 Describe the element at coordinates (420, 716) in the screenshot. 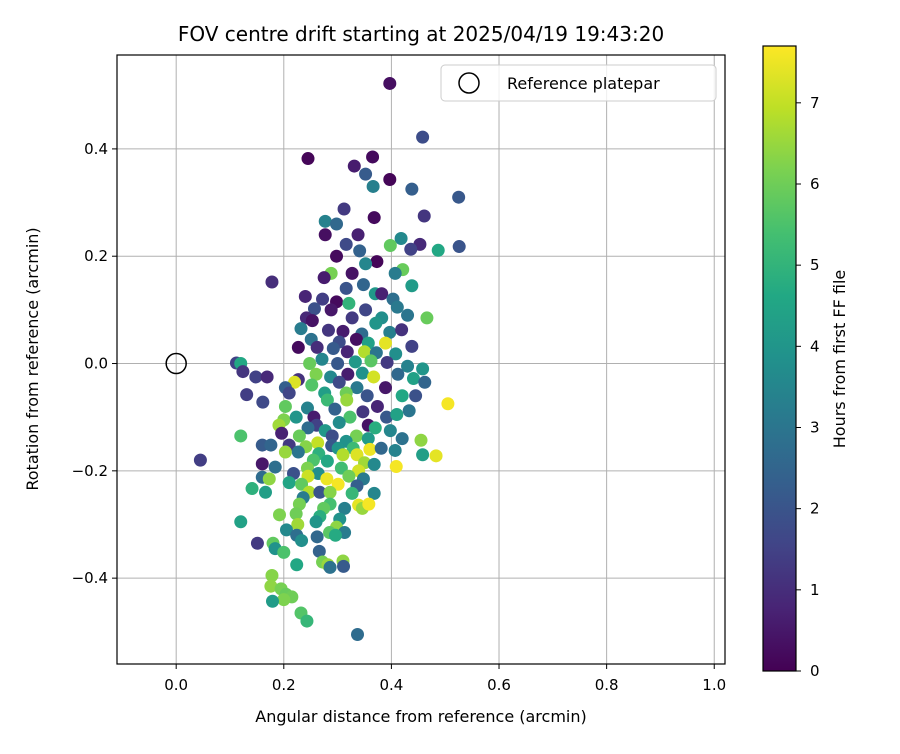

I see `x-axis-label: Angular distance from reference (arcmin)` at that location.